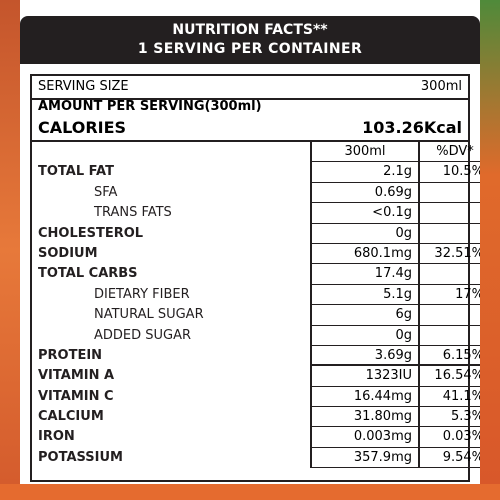 Image resolution: width=500 pixels, height=500 pixels. Describe the element at coordinates (364, 376) in the screenshot. I see `nutrient-amount: 1323IU` at that location.